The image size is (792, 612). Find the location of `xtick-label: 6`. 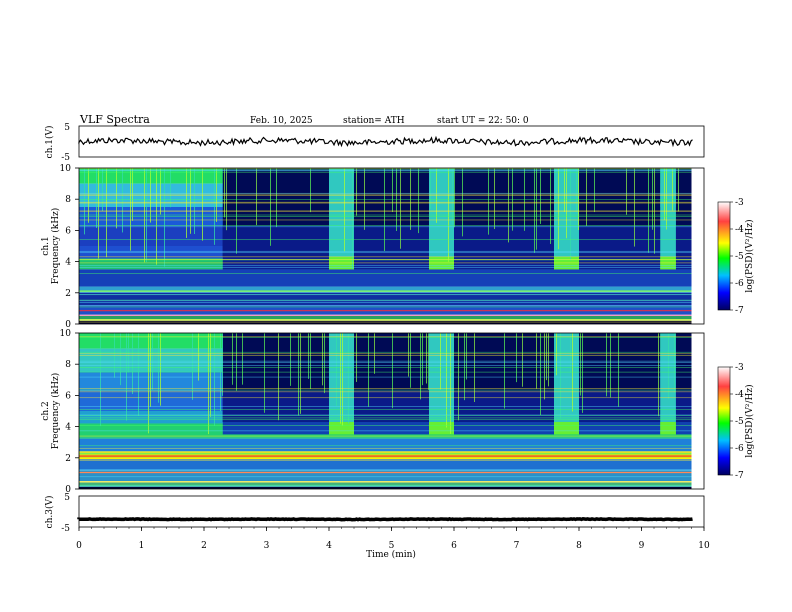

xtick-label: 6 is located at coordinates (454, 546).